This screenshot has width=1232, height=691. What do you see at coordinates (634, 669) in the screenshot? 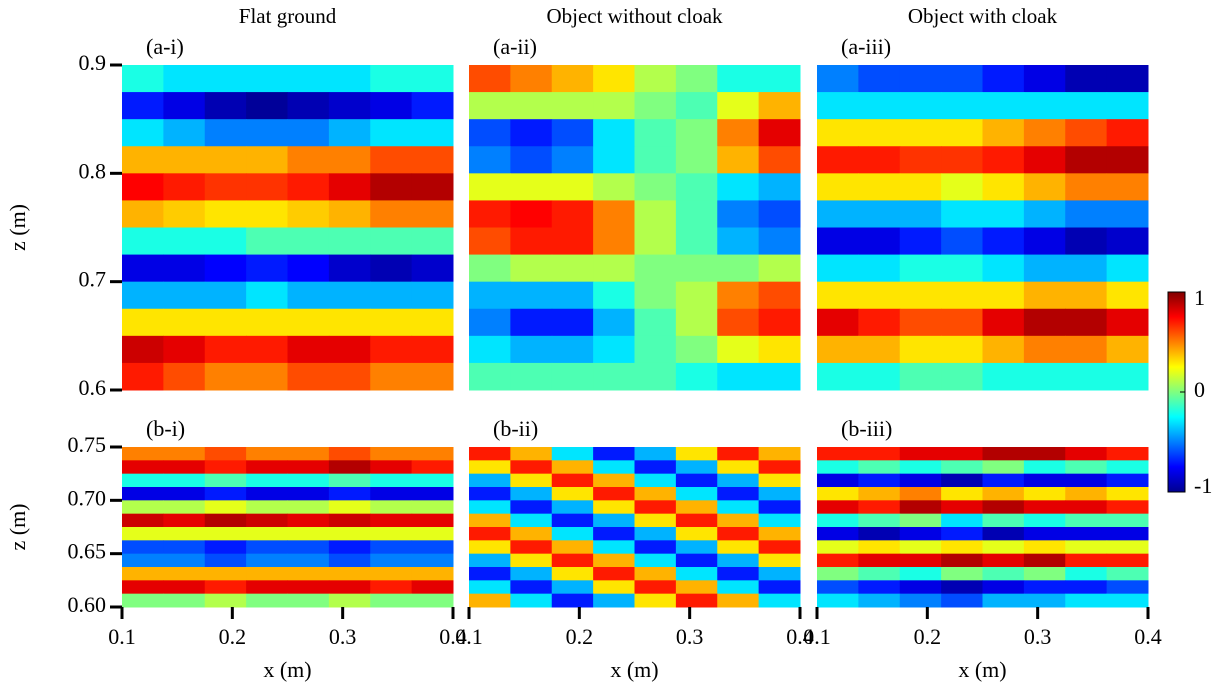
I see `x-axis-label: x (m)` at bounding box center [634, 669].